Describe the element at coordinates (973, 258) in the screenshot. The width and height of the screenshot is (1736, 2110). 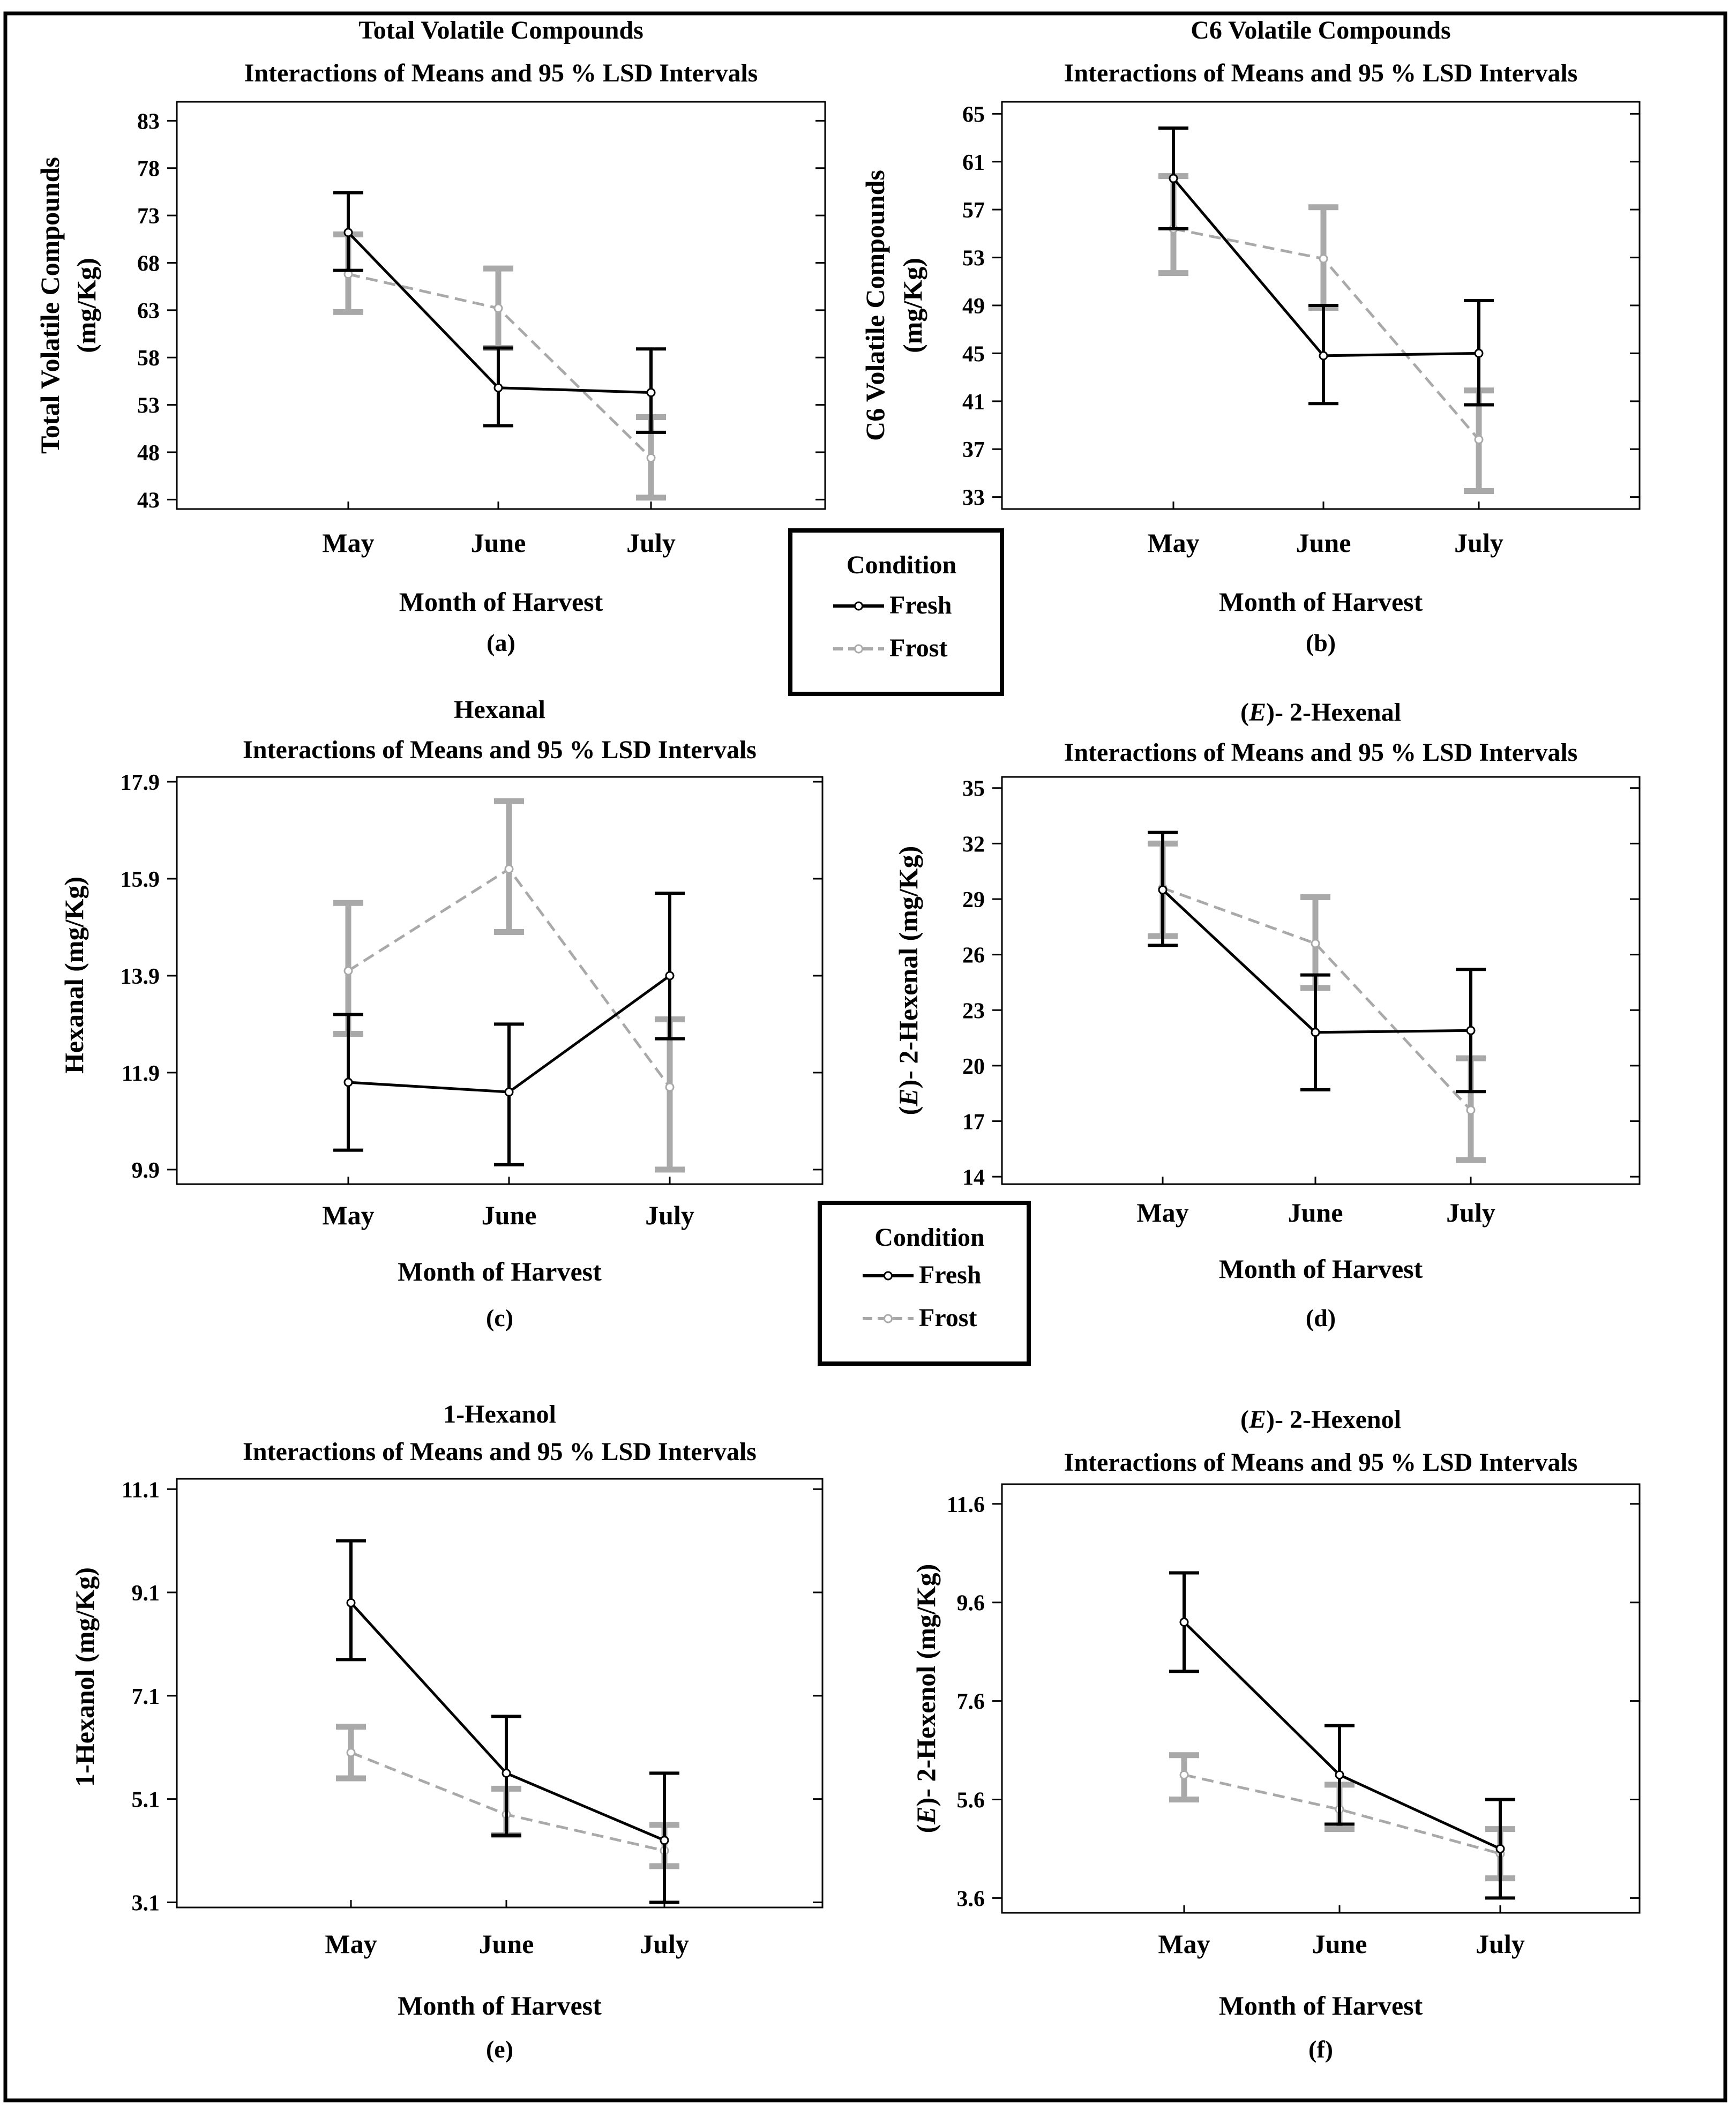
I see `y-tick-label: 53` at that location.